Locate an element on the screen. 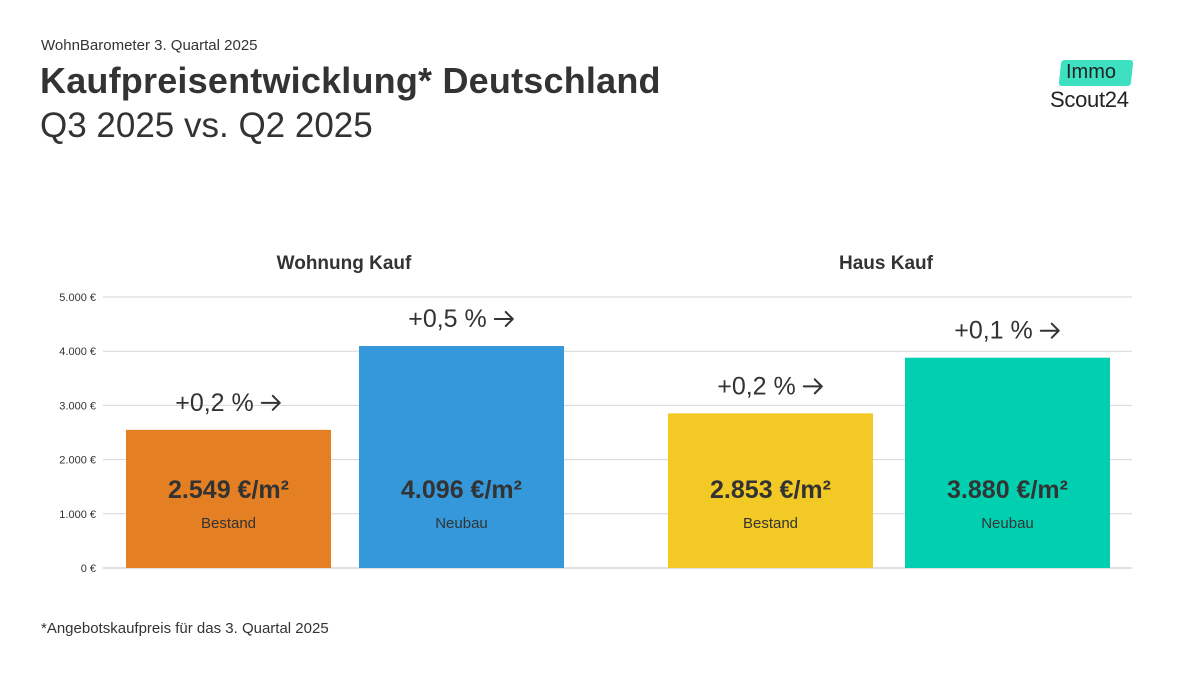  immoscout24-logo: Immo Scout24 is located at coordinates (1101, 88).